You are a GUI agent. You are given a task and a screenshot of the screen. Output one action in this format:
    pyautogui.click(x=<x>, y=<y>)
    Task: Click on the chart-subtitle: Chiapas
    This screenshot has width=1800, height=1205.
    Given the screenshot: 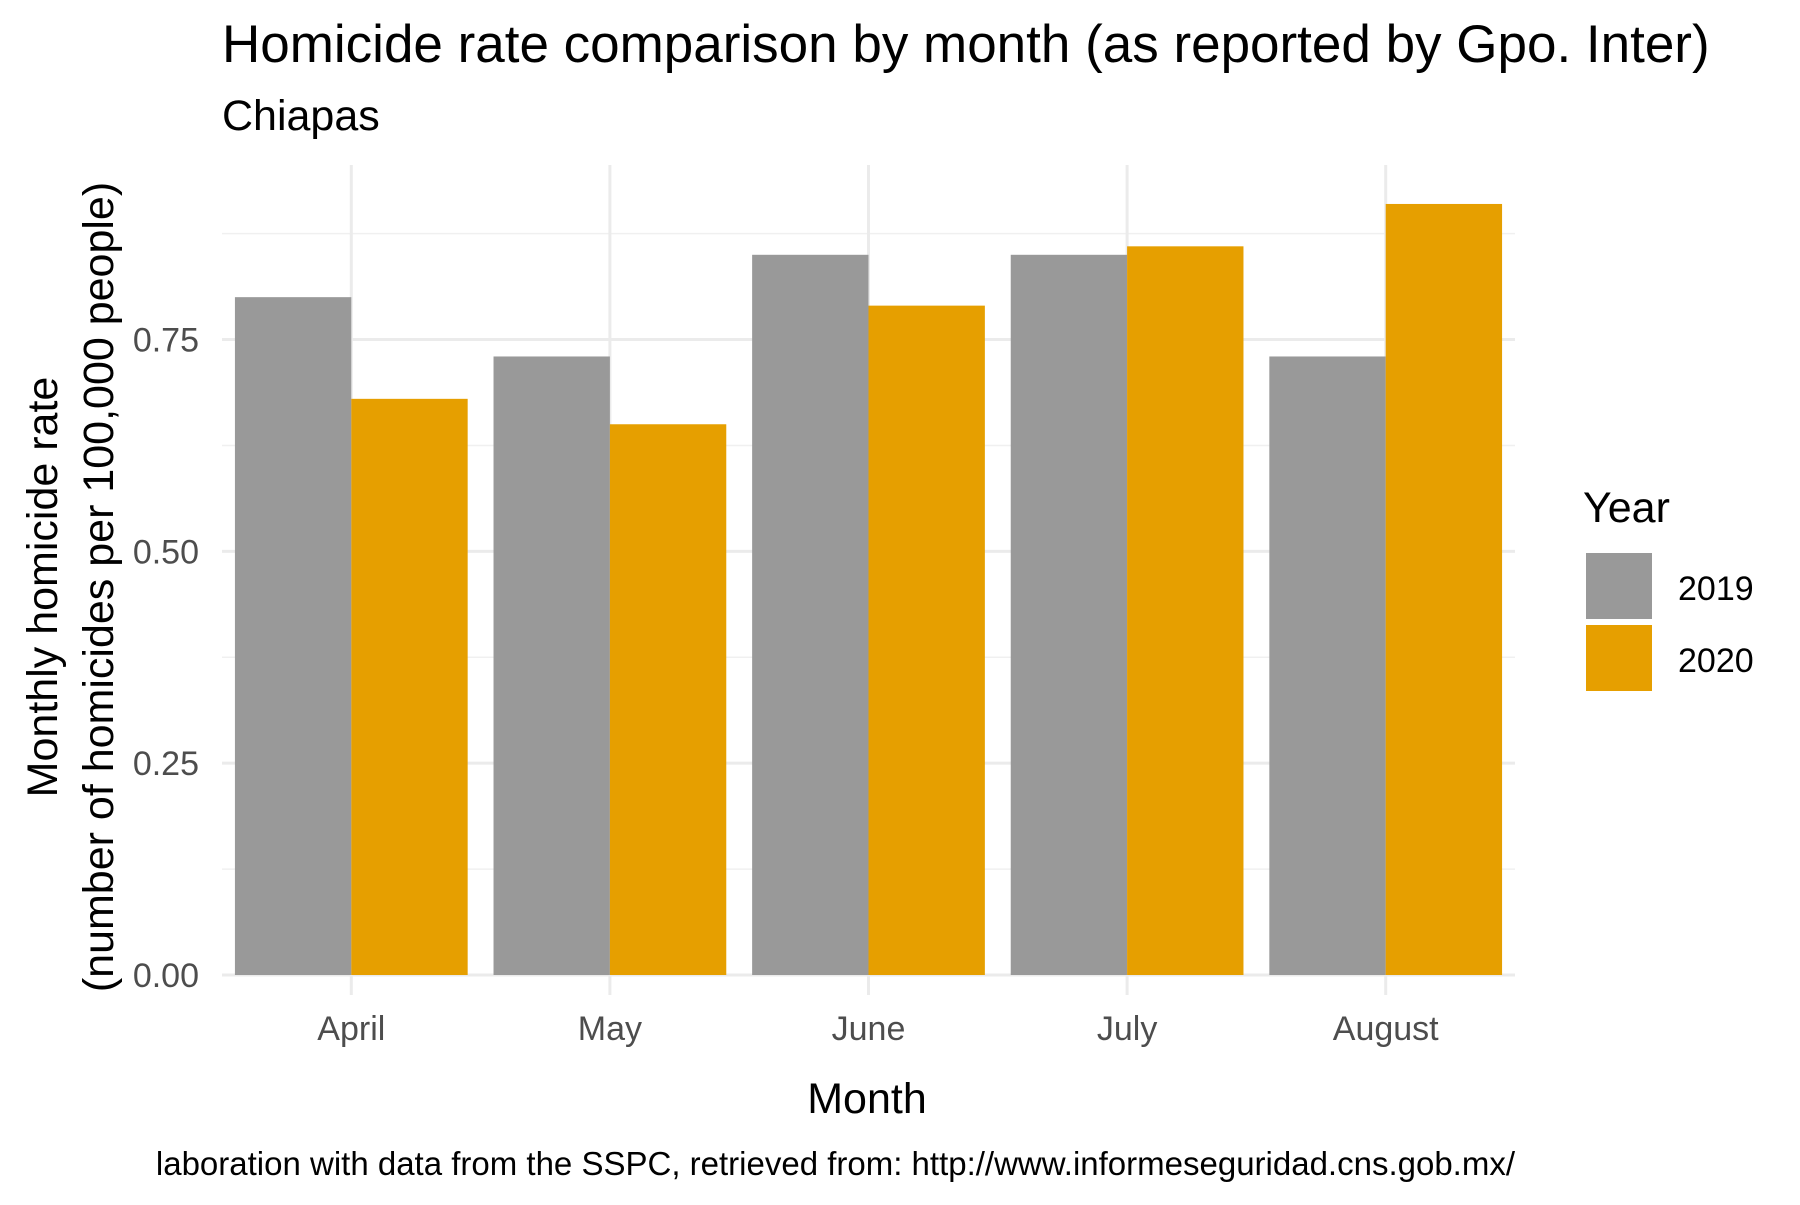 What is the action you would take?
    pyautogui.click(x=301, y=116)
    